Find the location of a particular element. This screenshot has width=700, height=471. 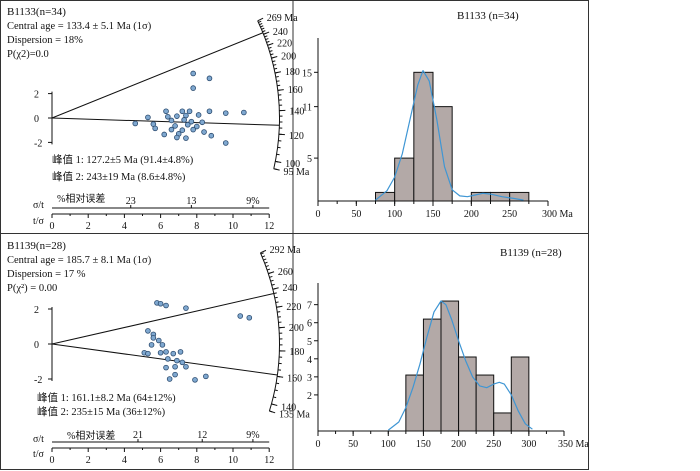

arc-tick-label: 240 is located at coordinates (290, 288).